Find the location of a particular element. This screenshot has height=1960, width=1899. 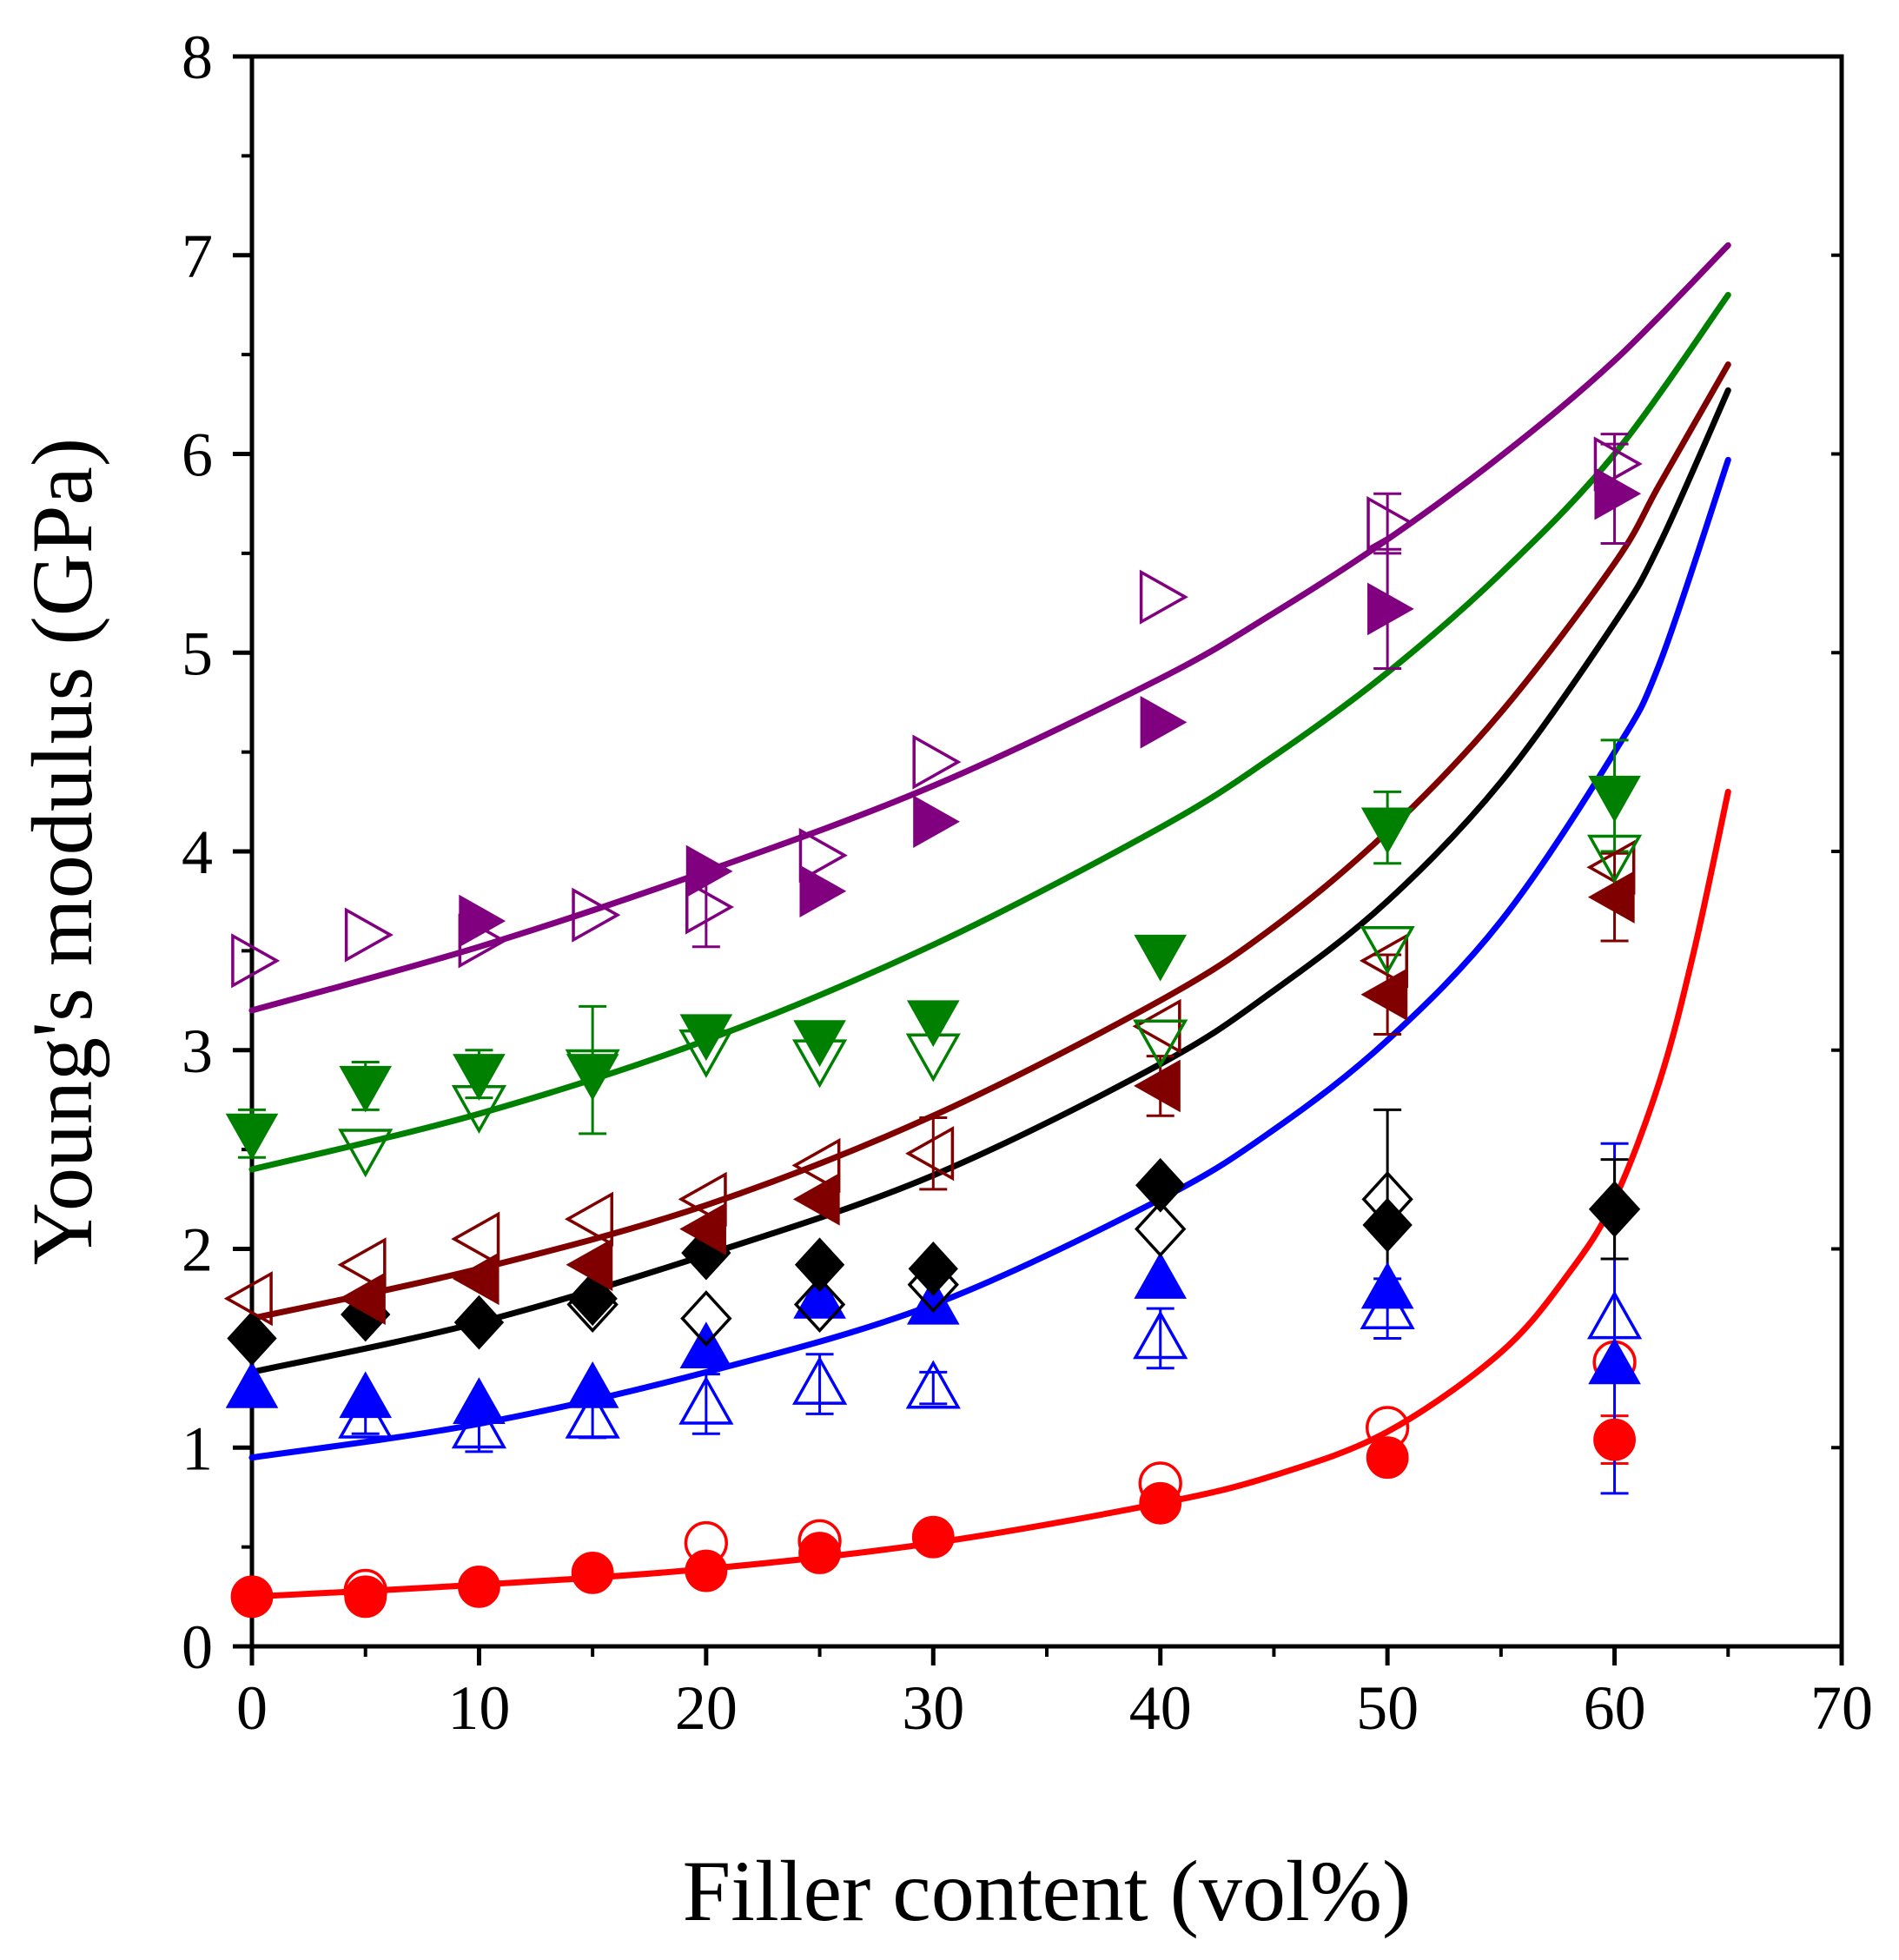

y-axis-title: Young's modulus (GPa) is located at coordinates (62, 851).